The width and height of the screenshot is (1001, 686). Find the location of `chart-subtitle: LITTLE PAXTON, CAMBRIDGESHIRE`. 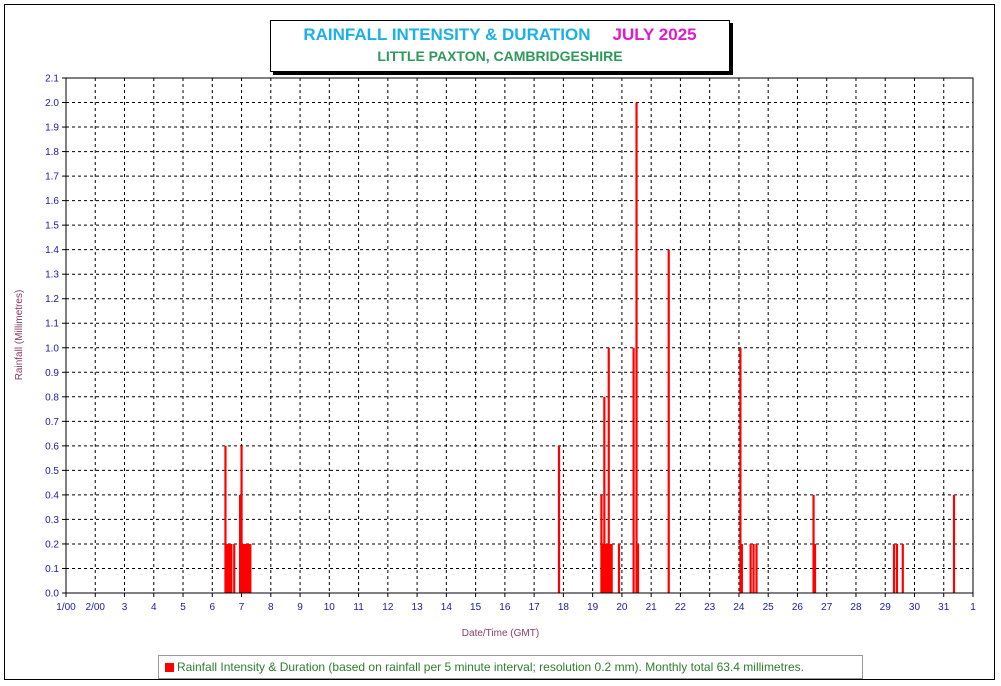

chart-subtitle: LITTLE PAXTON, CAMBRIDGESHIRE is located at coordinates (500, 56).